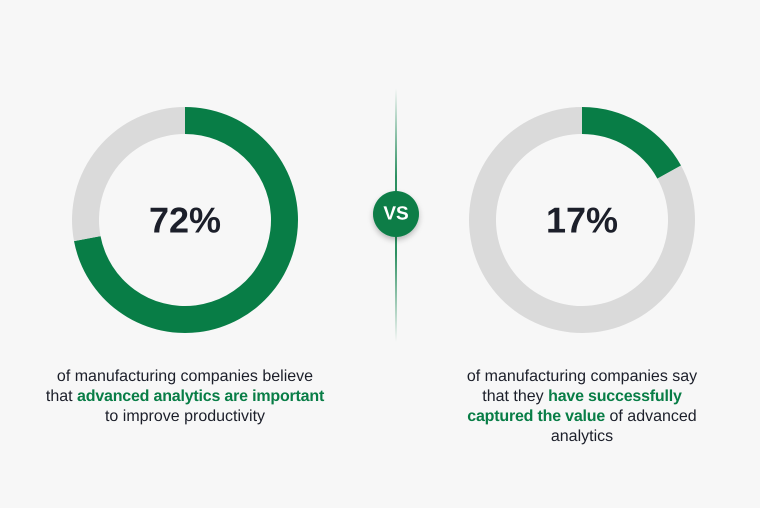 The height and width of the screenshot is (508, 760). I want to click on text: of manufacturing companies believe, so click(185, 376).